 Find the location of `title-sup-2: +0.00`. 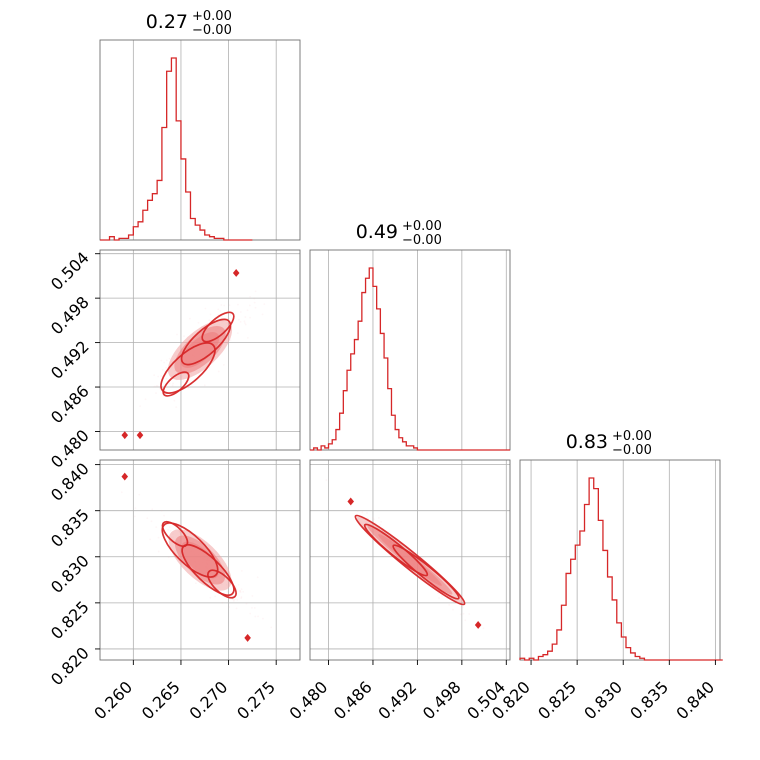

title-sup-2: +0.00 is located at coordinates (632, 436).